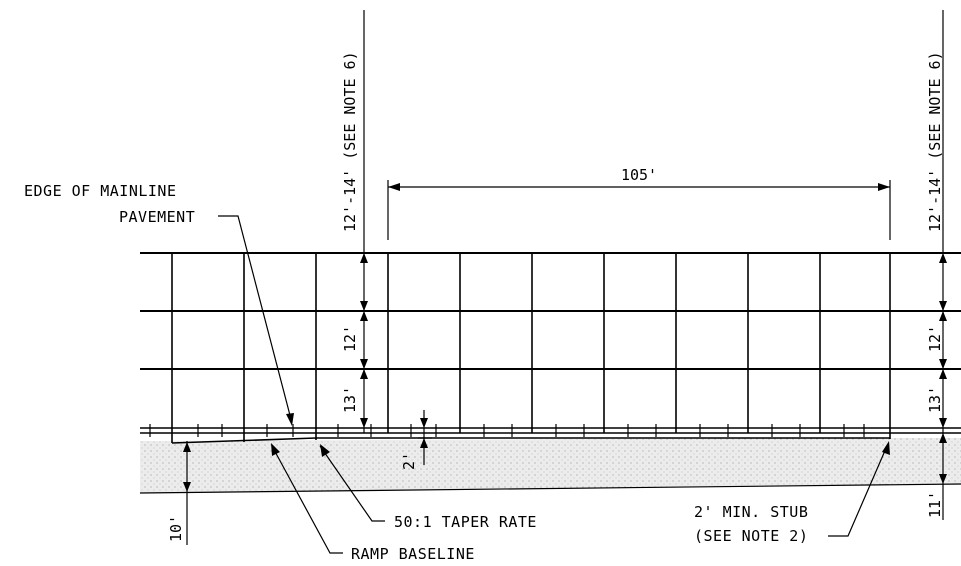 The image size is (961, 566). I want to click on ramp-baseline-arrow, so click(275, 449).